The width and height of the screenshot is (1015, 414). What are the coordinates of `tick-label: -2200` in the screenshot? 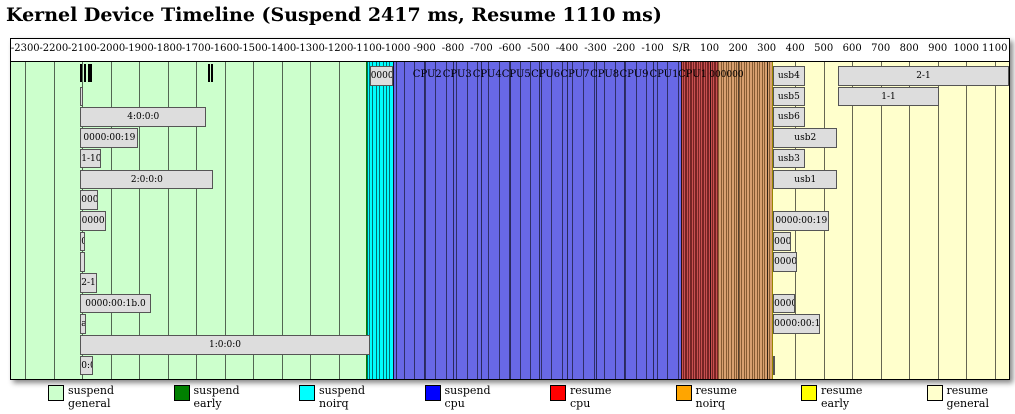 It's located at (54, 48).